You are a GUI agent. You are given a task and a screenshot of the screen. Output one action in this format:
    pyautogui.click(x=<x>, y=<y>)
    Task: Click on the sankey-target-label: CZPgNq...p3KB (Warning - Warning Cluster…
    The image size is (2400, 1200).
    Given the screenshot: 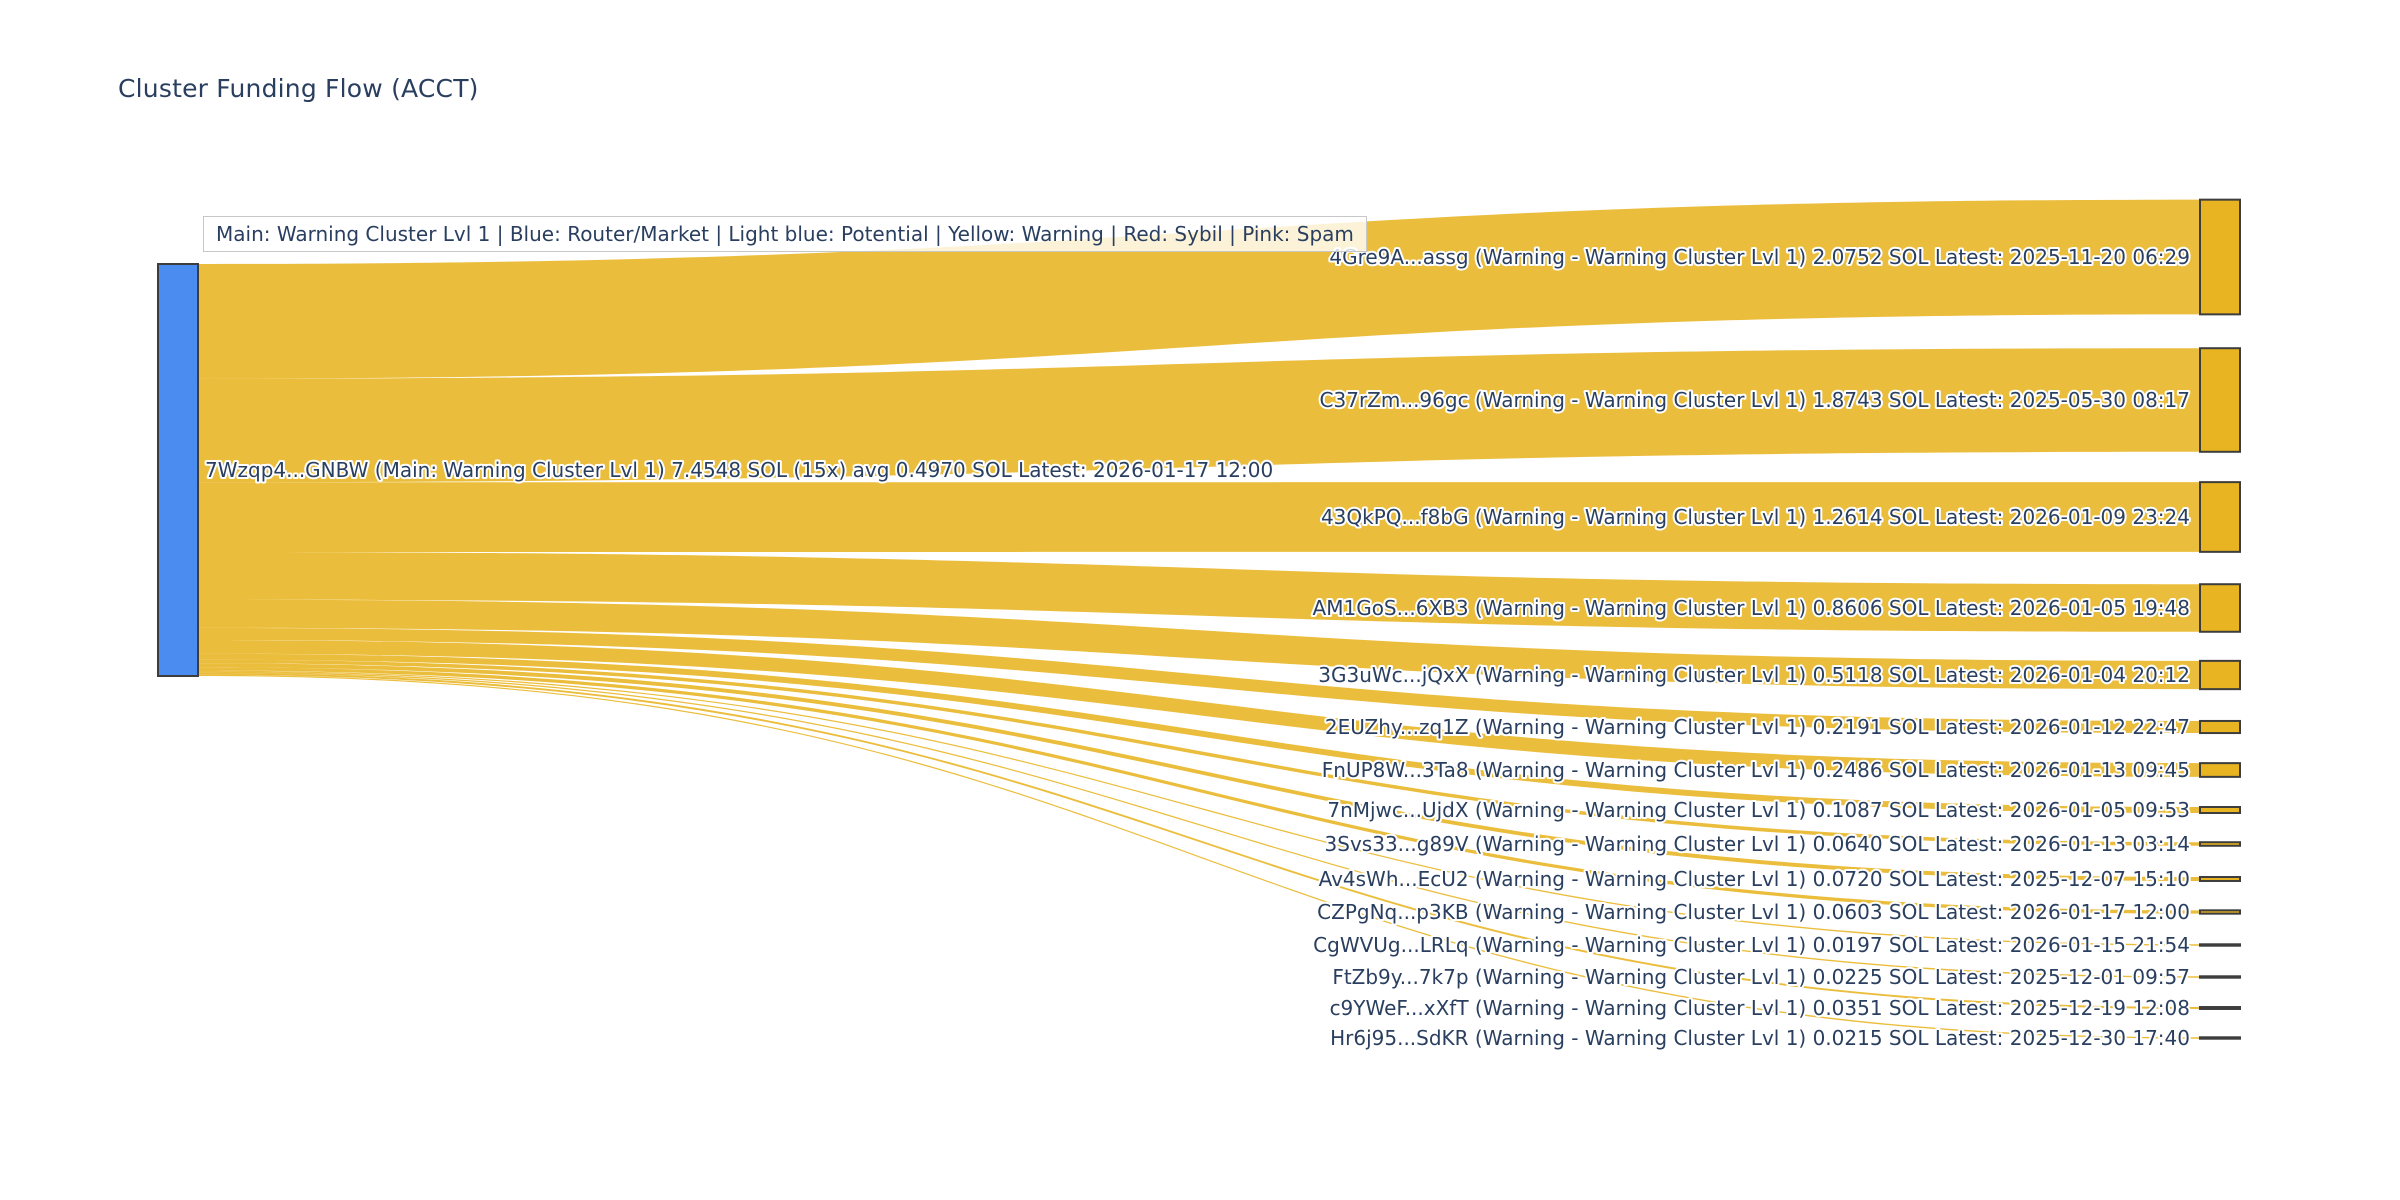 What is the action you would take?
    pyautogui.click(x=1753, y=912)
    